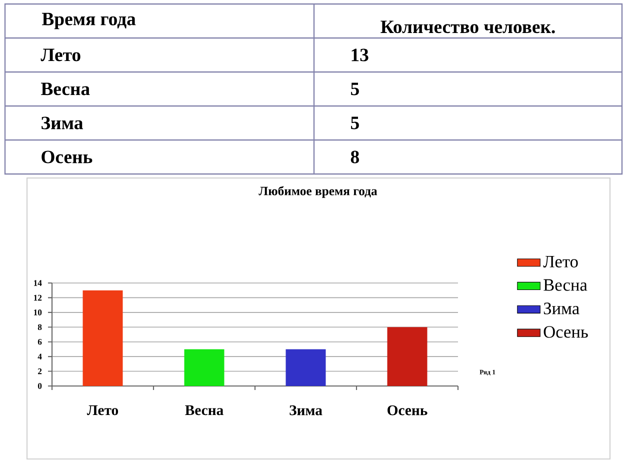 The height and width of the screenshot is (461, 629). I want to click on chart-title: Любимое время года, so click(318, 192).